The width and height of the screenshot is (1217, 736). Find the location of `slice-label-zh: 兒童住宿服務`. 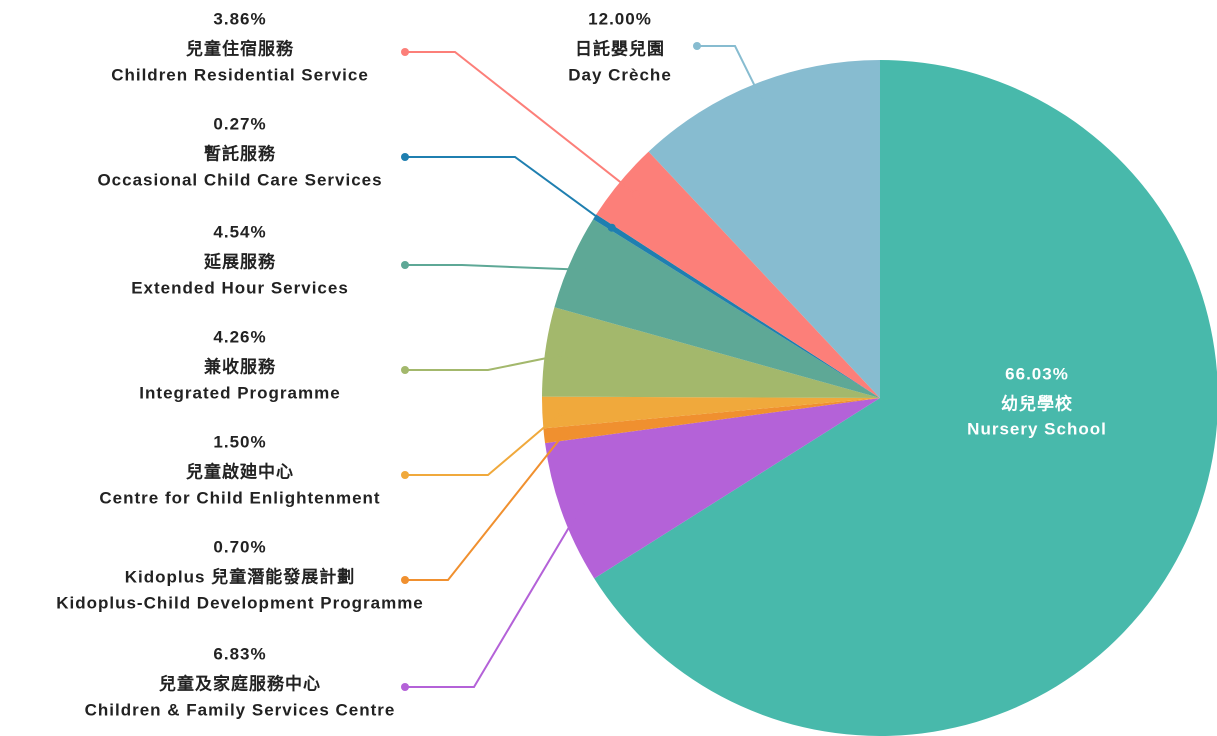

slice-label-zh: 兒童住宿服務 is located at coordinates (240, 48).